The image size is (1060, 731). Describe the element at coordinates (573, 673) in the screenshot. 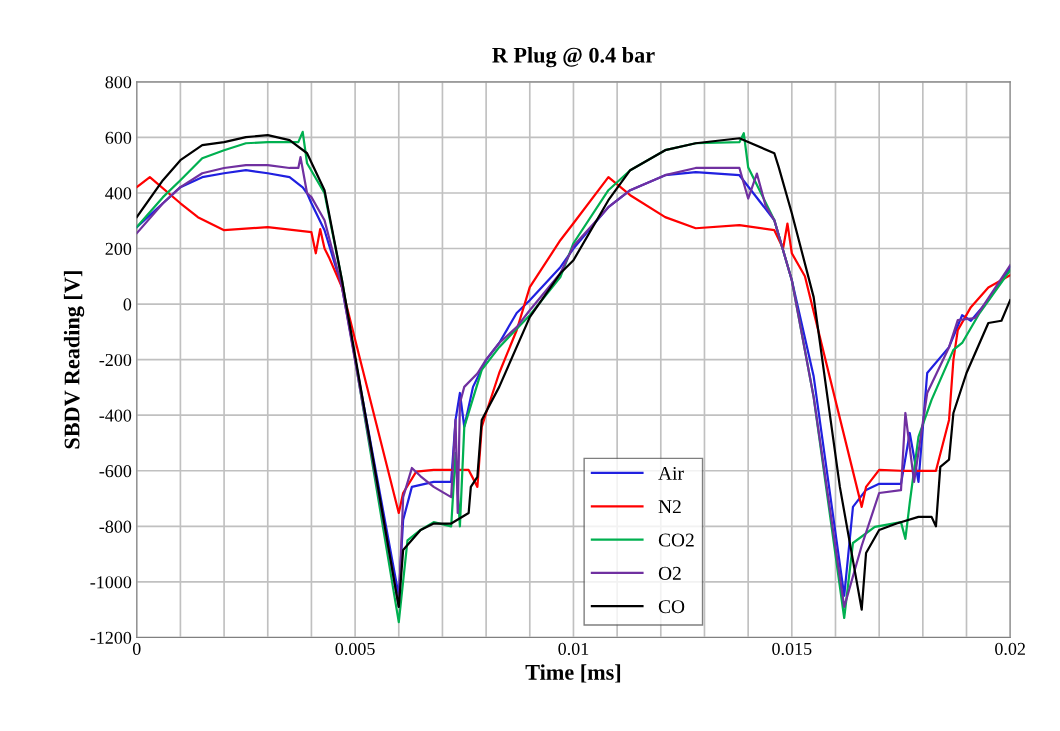

I see `x-axis-title: Time [ms]` at that location.